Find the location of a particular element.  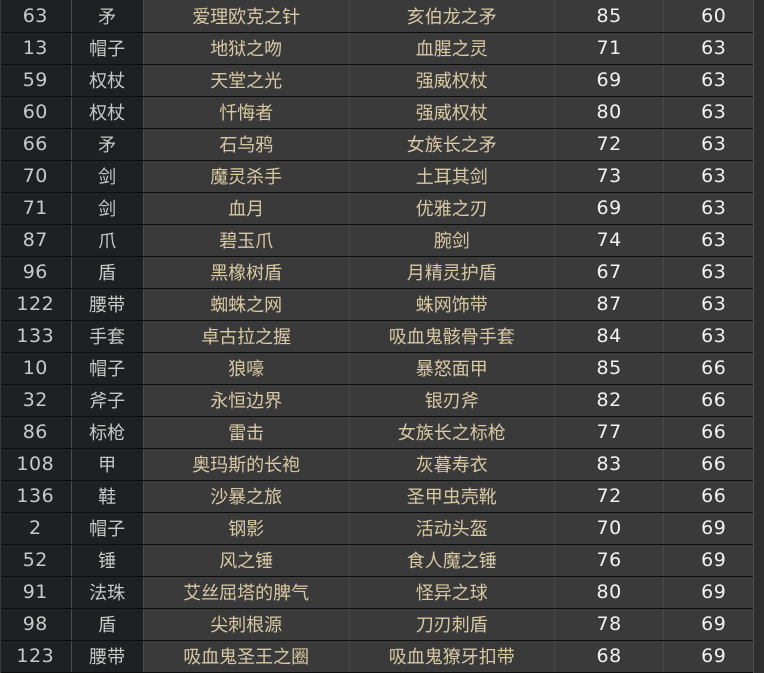

cell-type: 法珠 is located at coordinates (107, 592).